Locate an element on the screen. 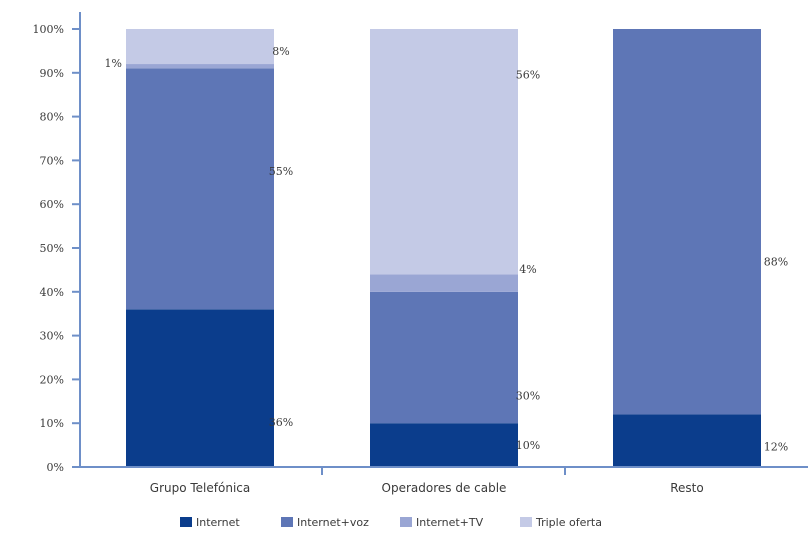  category-labels: Grupo Telefónica Operadores de cable Resto is located at coordinates (427, 488).